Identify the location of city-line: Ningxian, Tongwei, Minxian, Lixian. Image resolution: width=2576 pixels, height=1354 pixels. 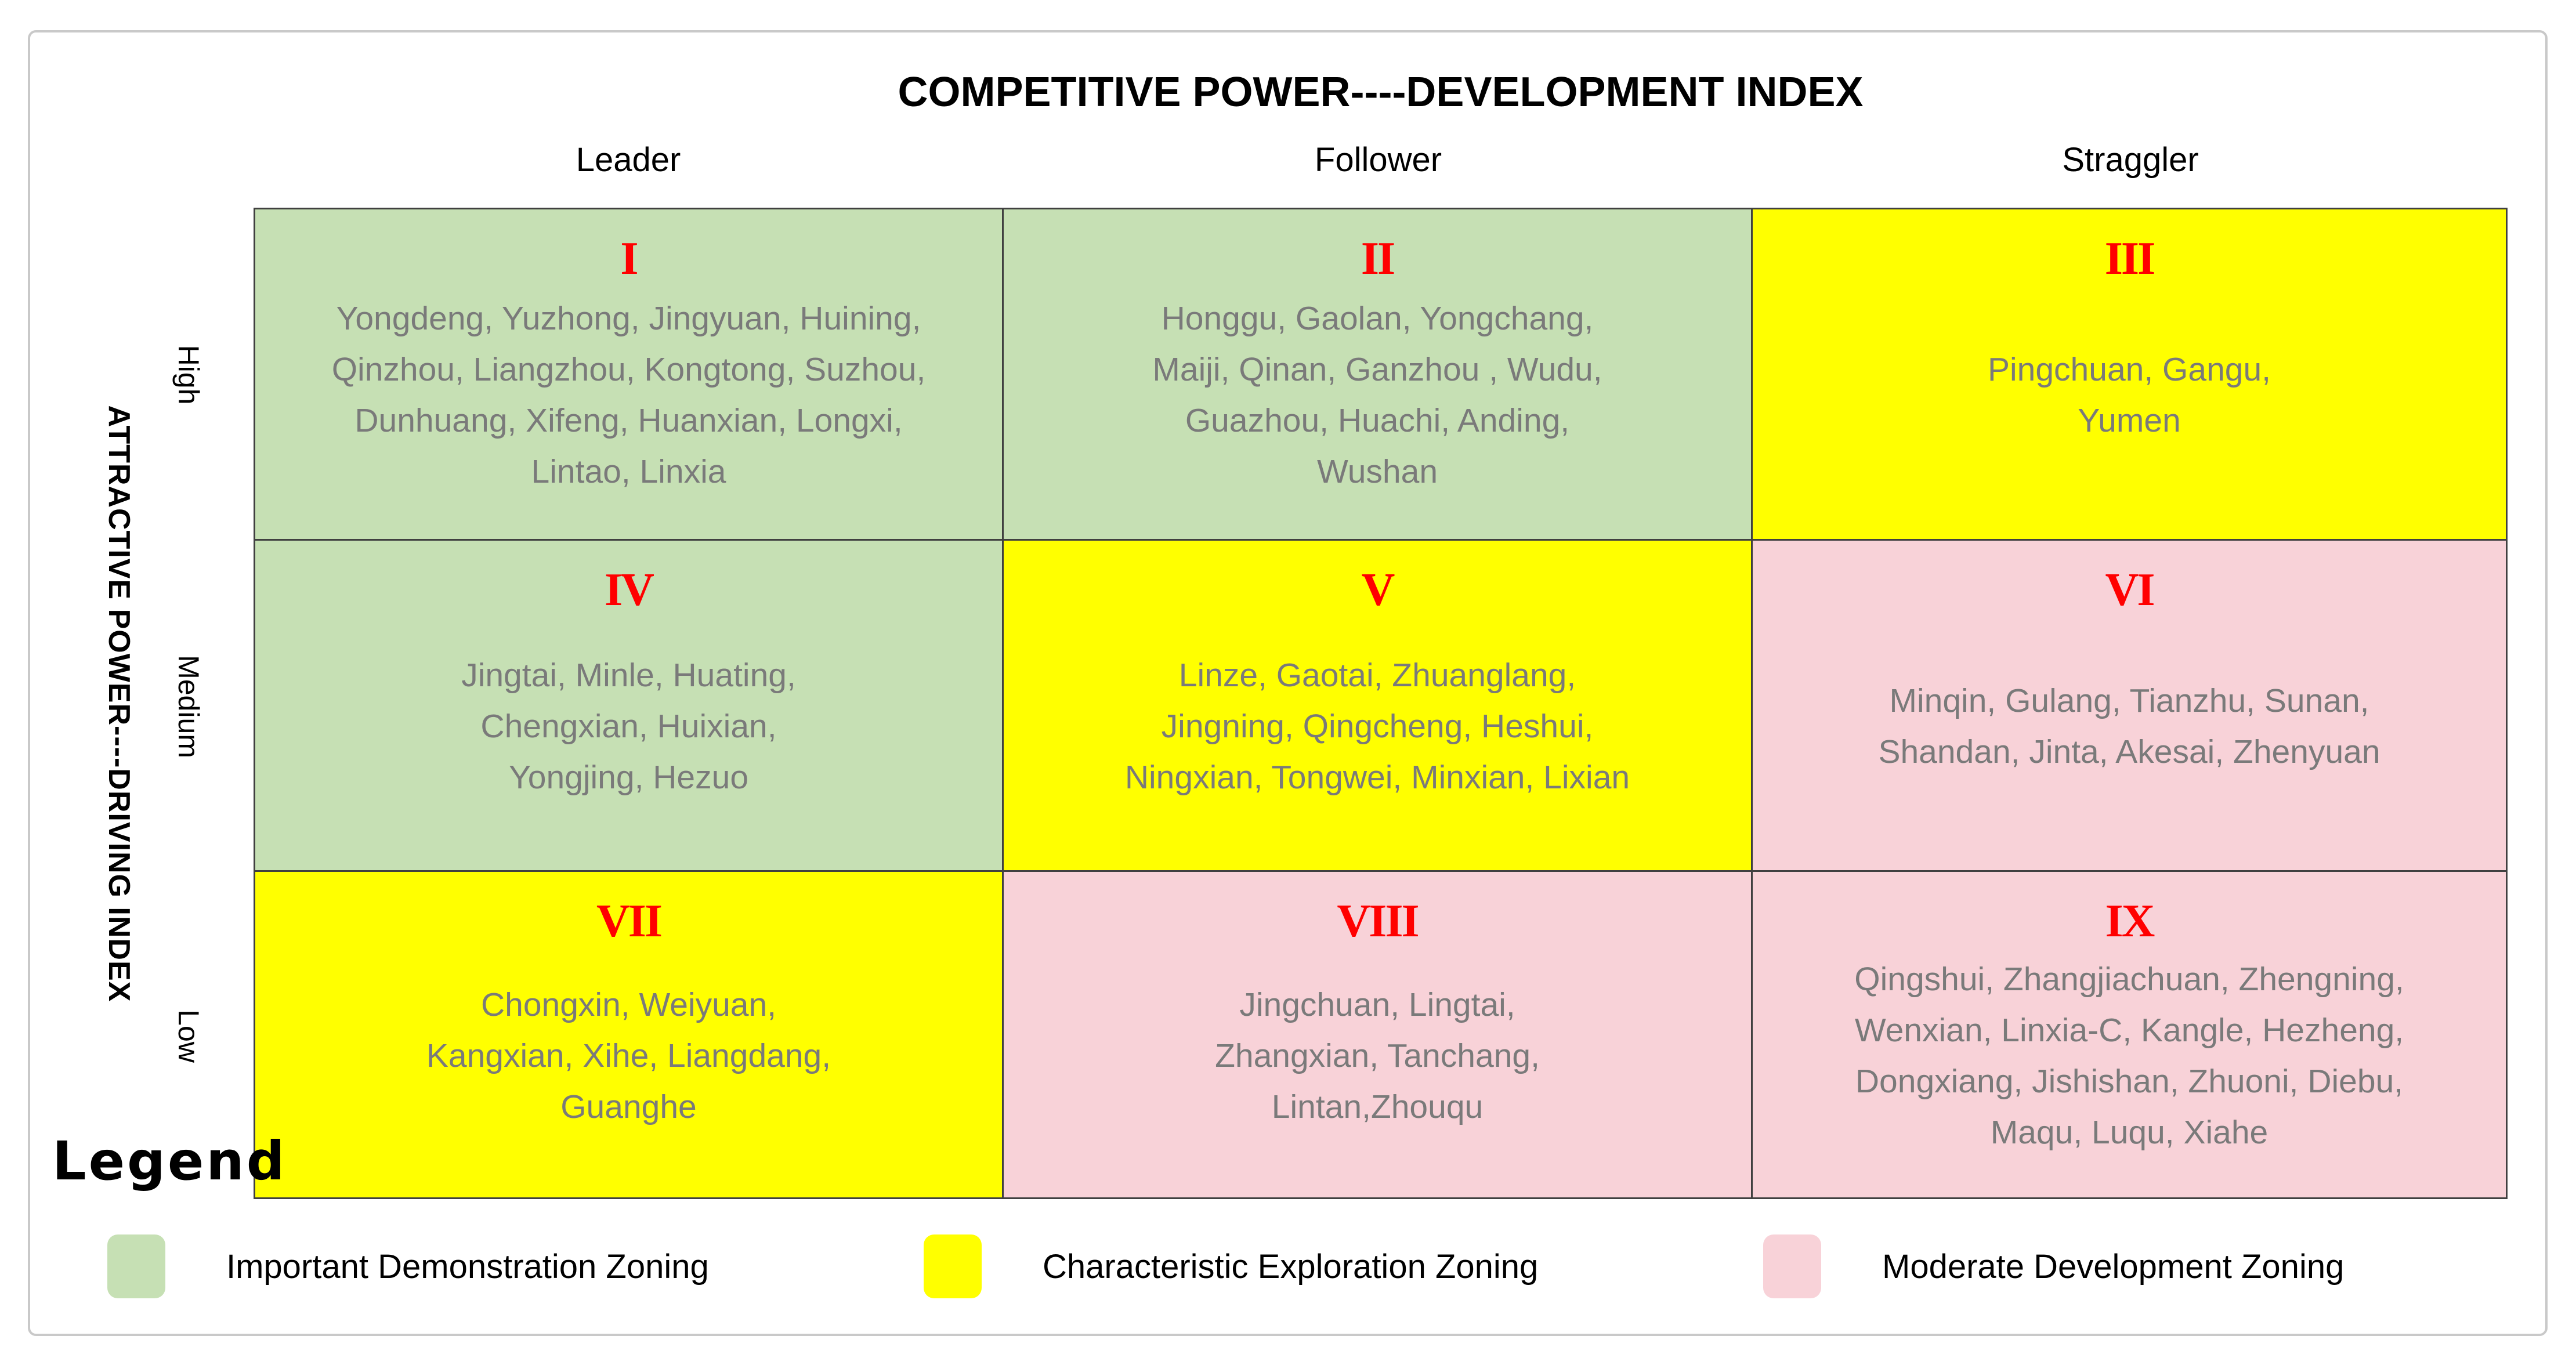
(1377, 778).